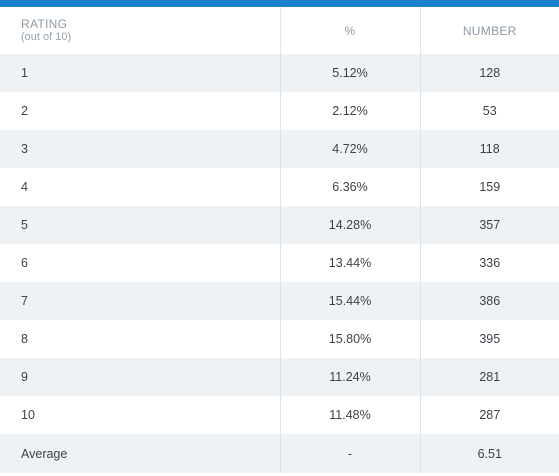 The width and height of the screenshot is (559, 476). I want to click on column-header-rating-sublabel: (out of 10), so click(46, 36).